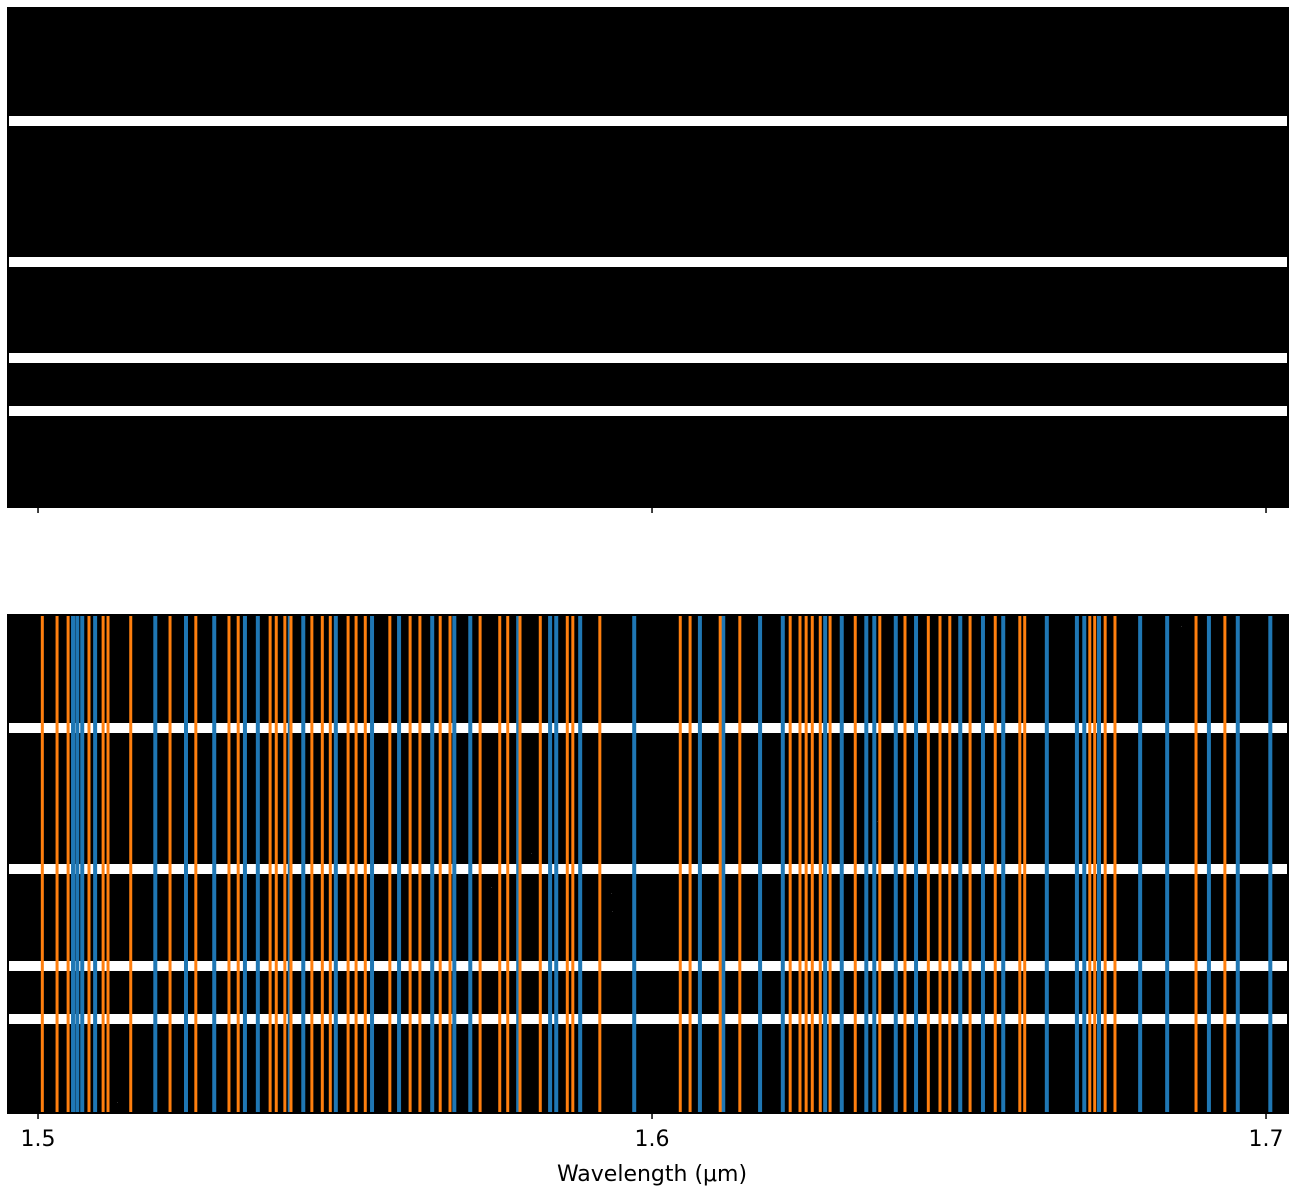 The image size is (1289, 1190). Describe the element at coordinates (38, 1139) in the screenshot. I see `x-tick-label: 1.5` at that location.